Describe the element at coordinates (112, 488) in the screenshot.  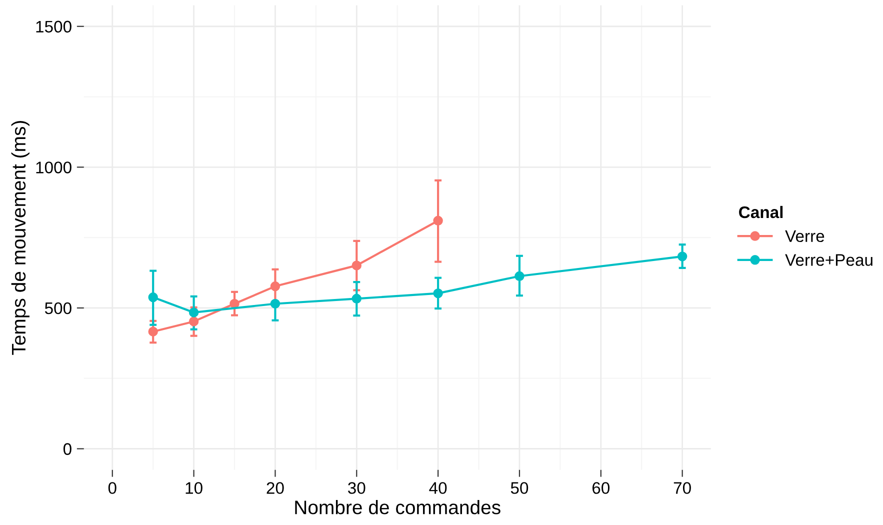
I see `x-tick-label: 0` at that location.